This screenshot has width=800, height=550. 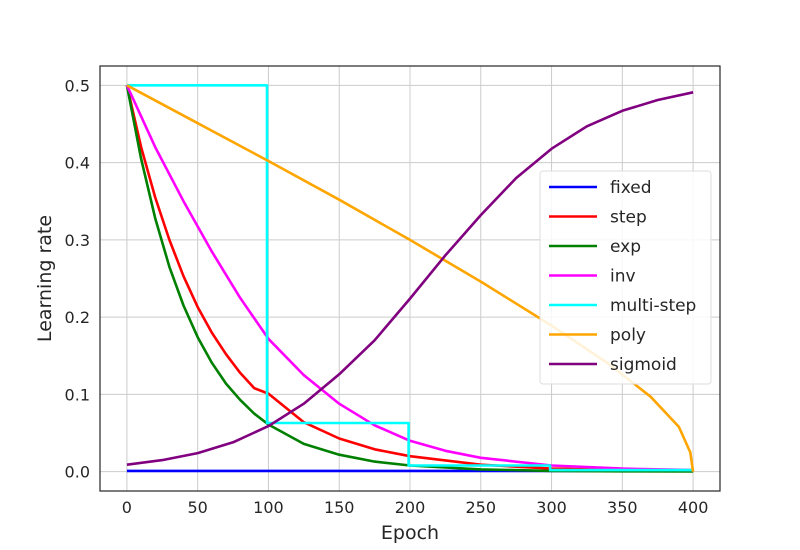 I want to click on legend-label-fixed: fixed, so click(x=631, y=188).